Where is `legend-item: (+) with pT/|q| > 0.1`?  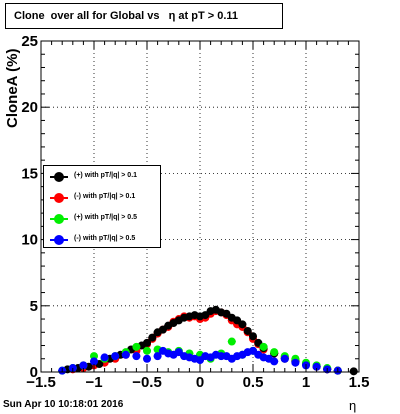
legend-item: (+) with pT/|q| > 0.1 is located at coordinates (102, 177).